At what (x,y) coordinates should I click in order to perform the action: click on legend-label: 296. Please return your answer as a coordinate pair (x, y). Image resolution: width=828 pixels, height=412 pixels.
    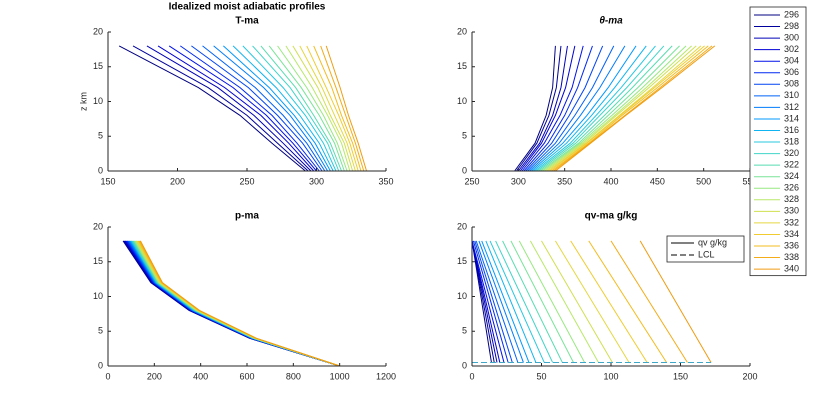
    Looking at the image, I should click on (791, 14).